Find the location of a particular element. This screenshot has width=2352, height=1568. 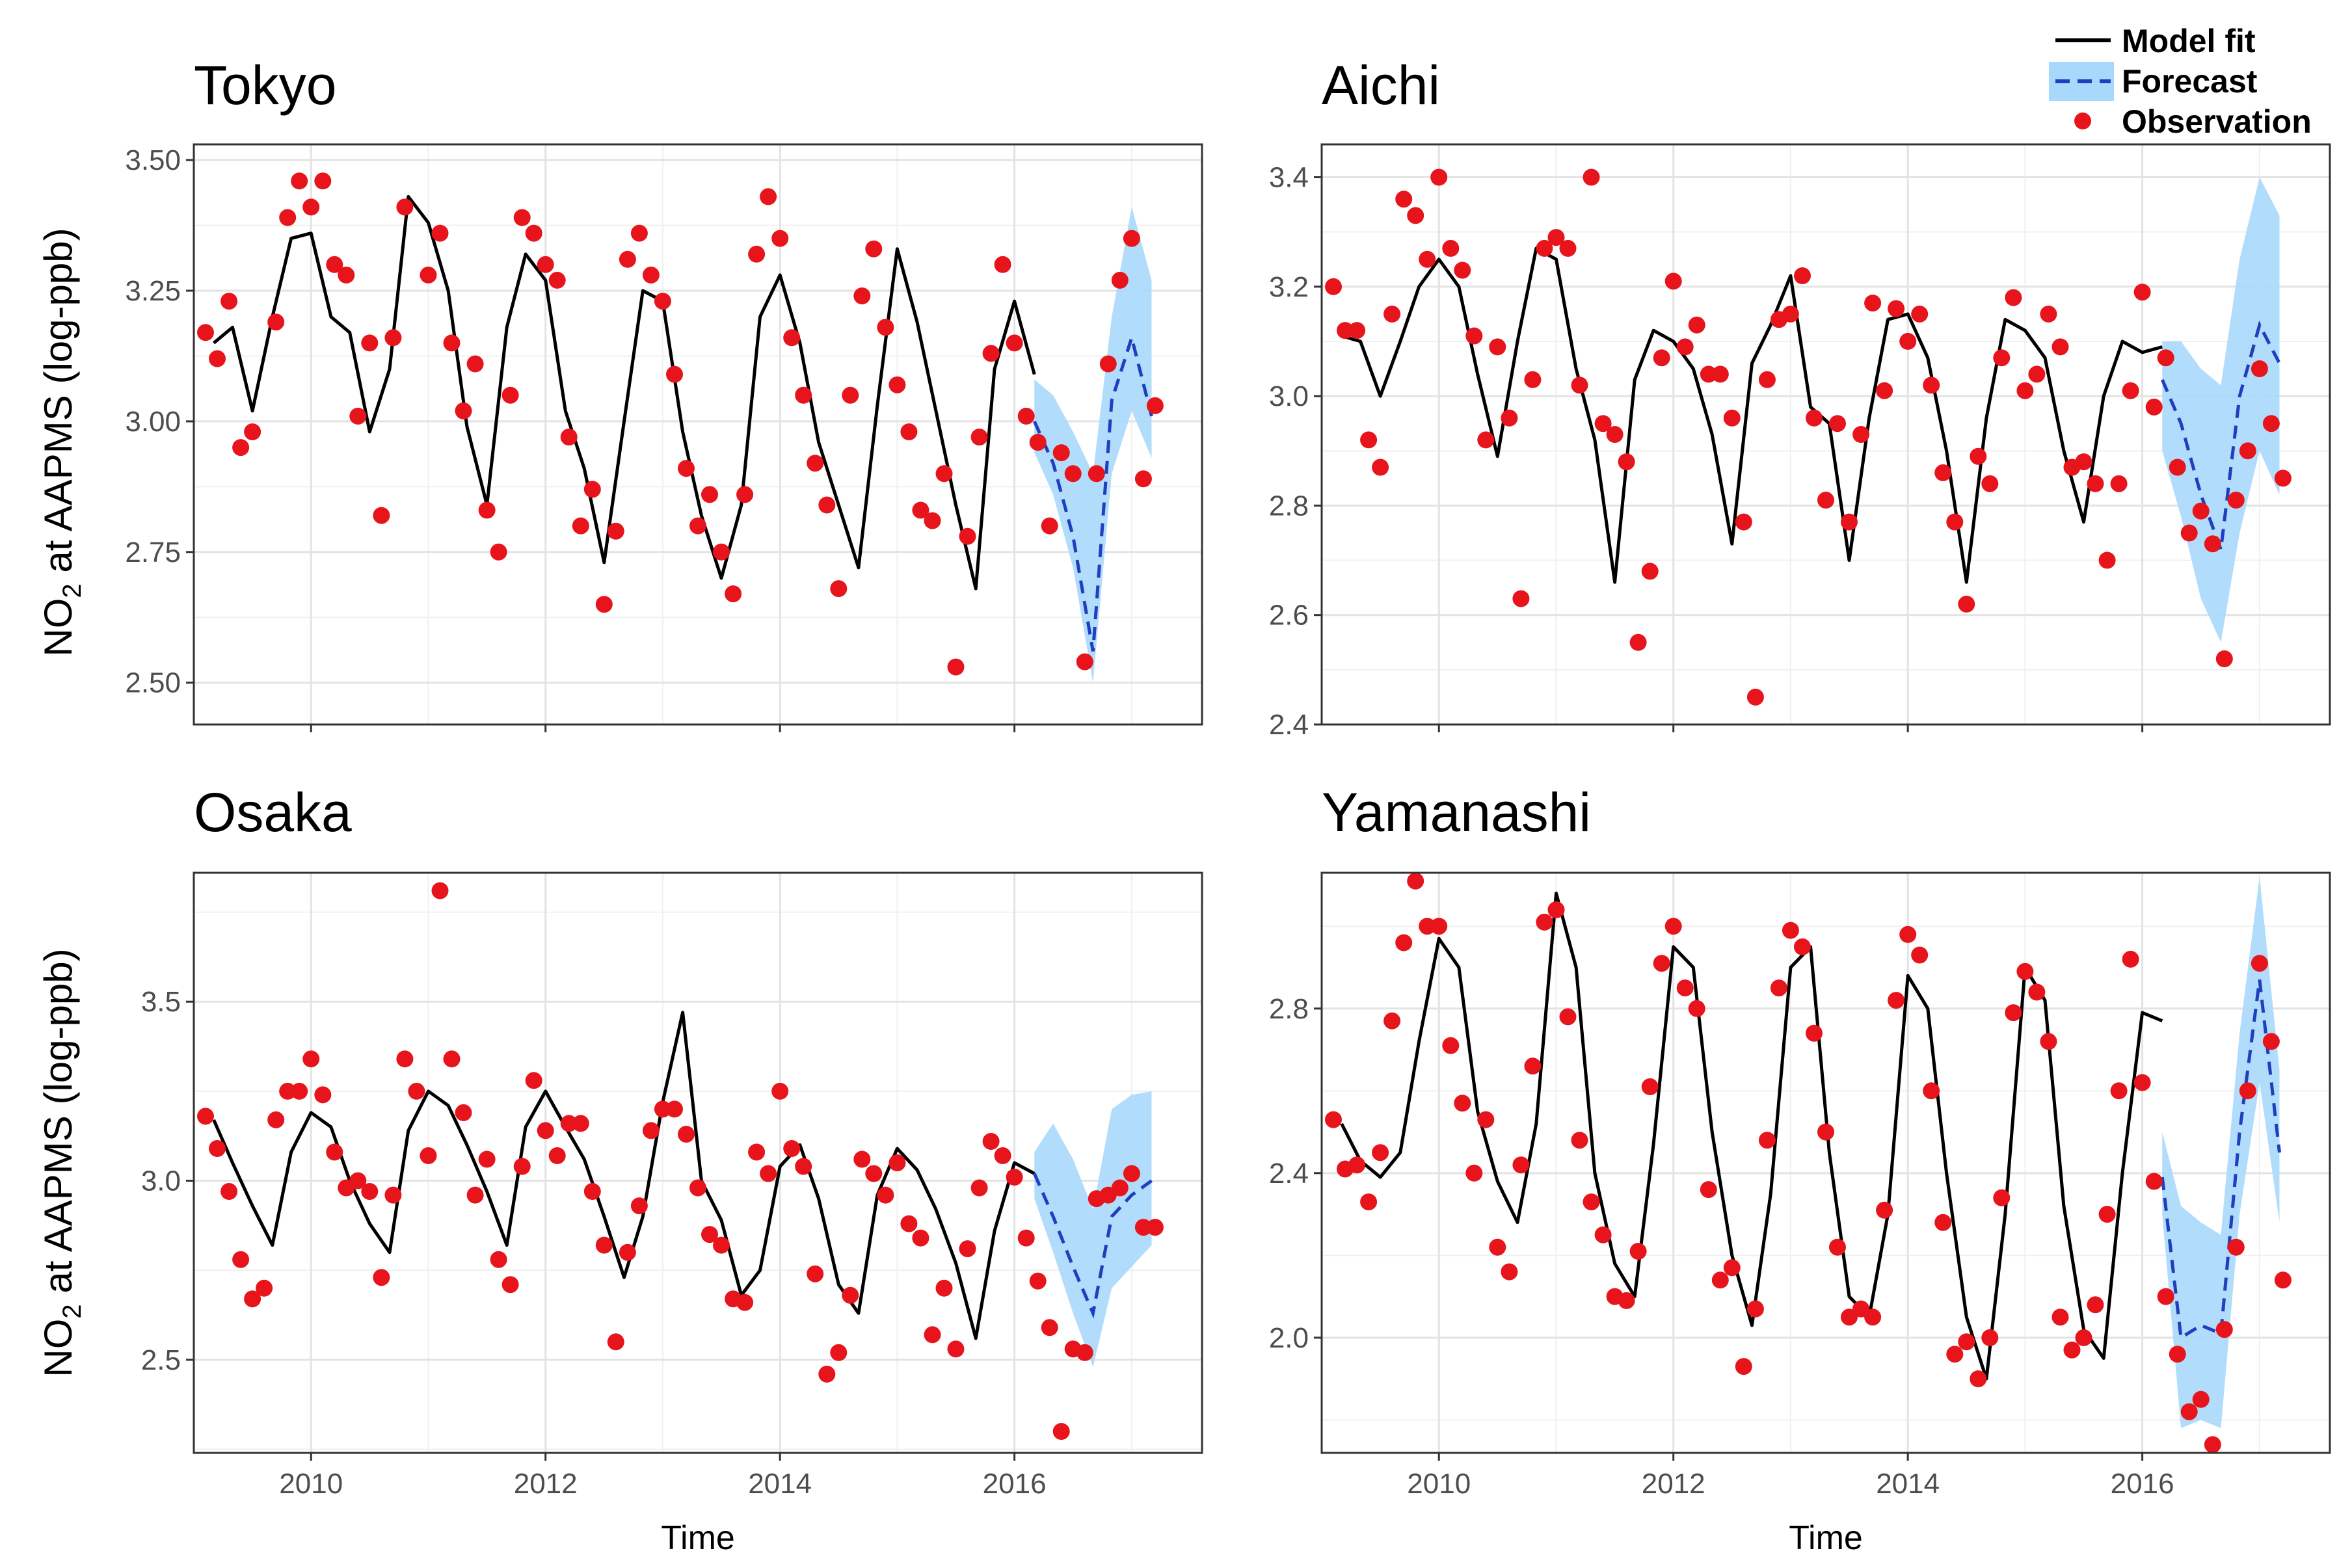

forecast-line-yamanashi is located at coordinates (2220, 1160).